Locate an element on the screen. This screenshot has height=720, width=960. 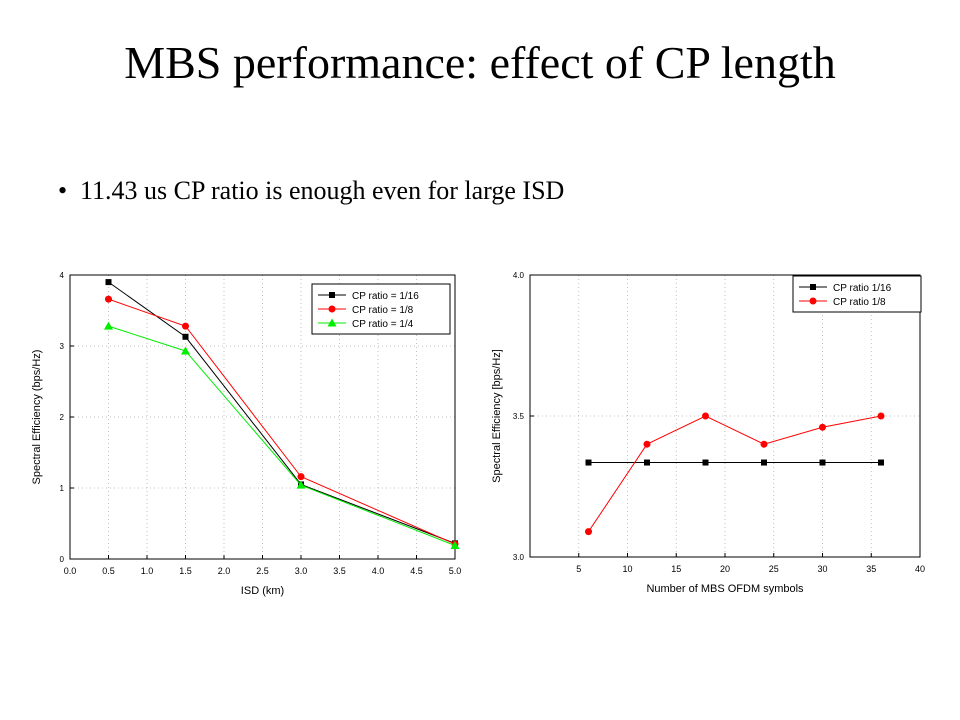
x-tick-label: 0.5 is located at coordinates (108, 571).